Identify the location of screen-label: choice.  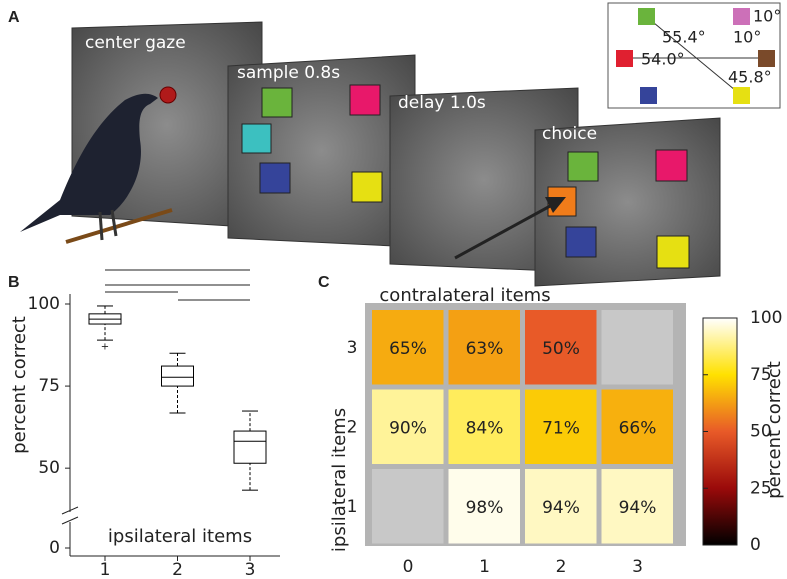
(569, 134).